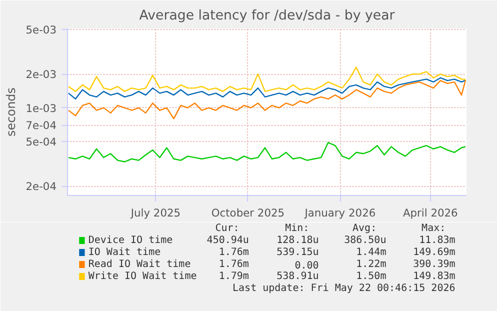  Describe the element at coordinates (297, 276) in the screenshot. I see `text: 538.91u` at that location.